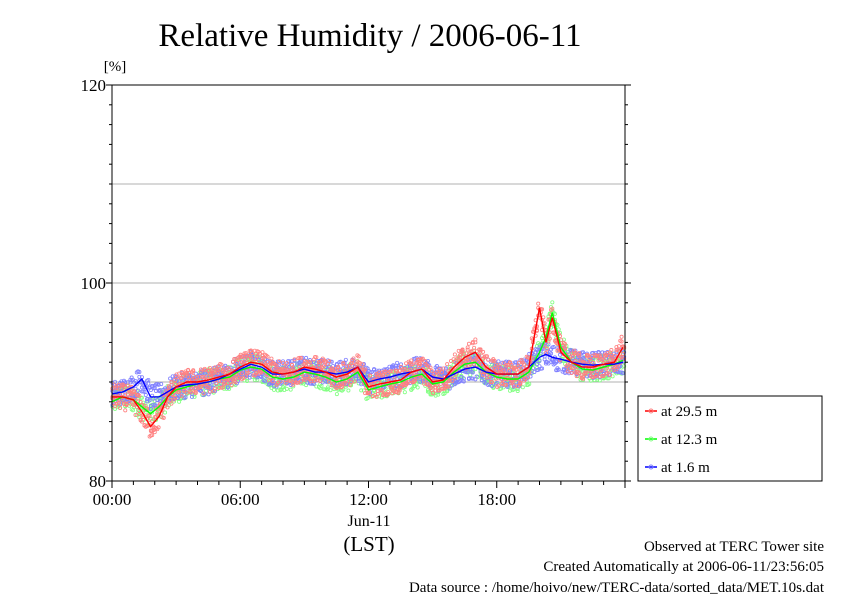 This screenshot has width=842, height=595. Describe the element at coordinates (689, 440) in the screenshot. I see `legend-label: at 12.3 m` at that location.